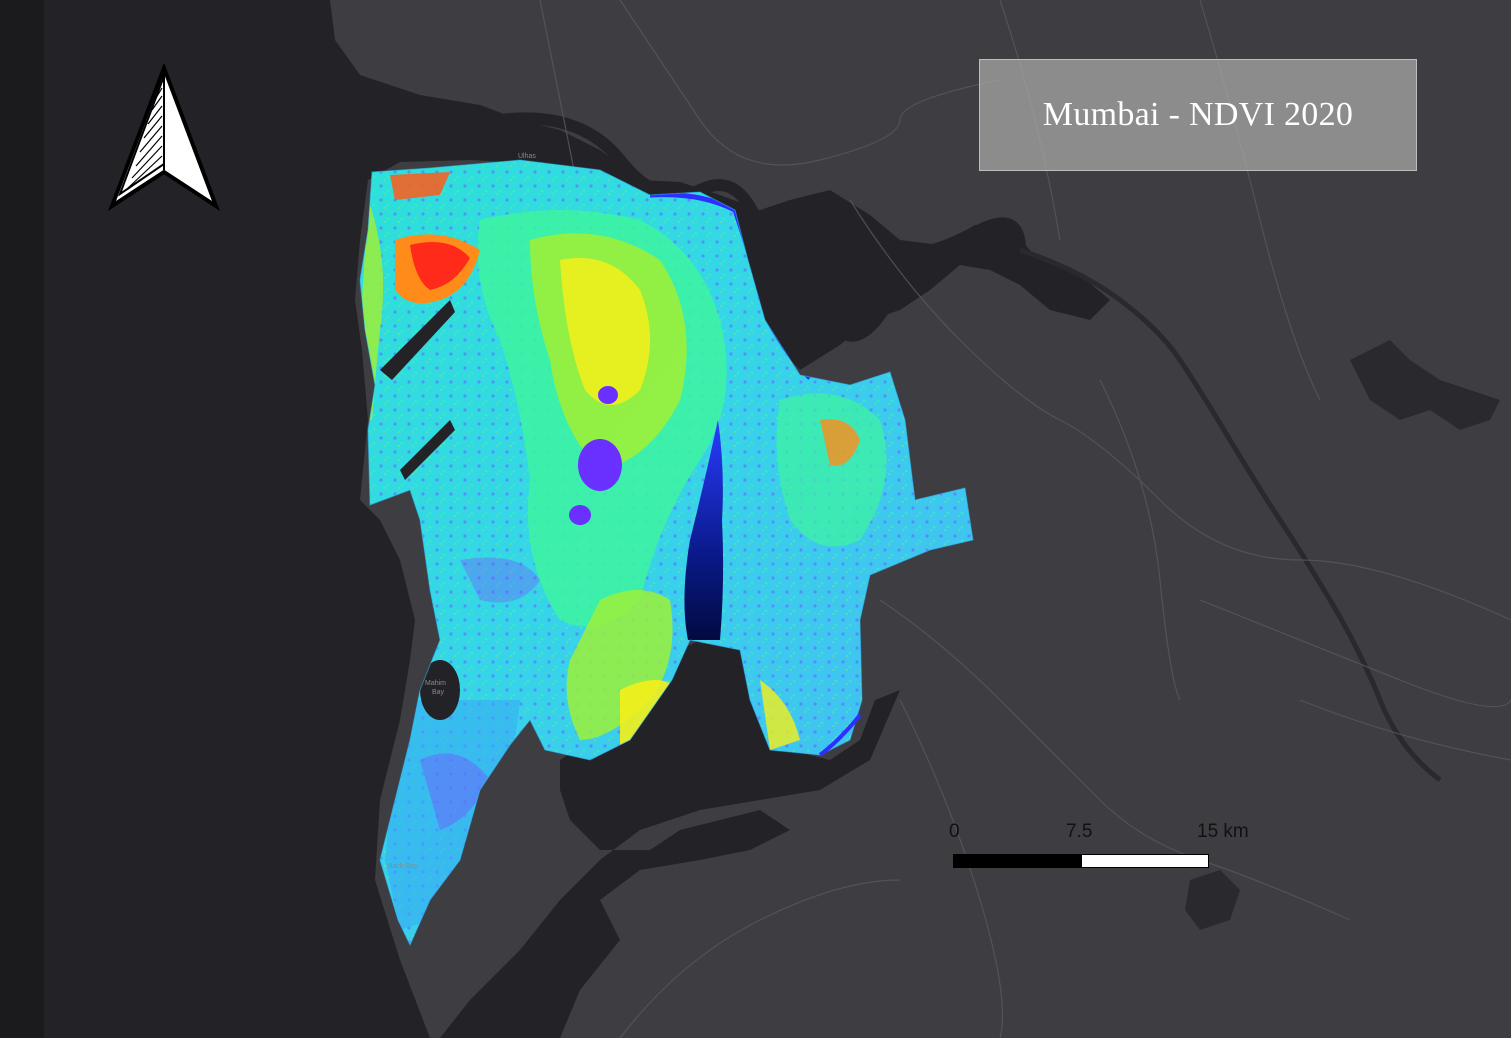 This screenshot has width=1511, height=1038. What do you see at coordinates (1017, 861) in the screenshot?
I see `scale-segment-black` at bounding box center [1017, 861].